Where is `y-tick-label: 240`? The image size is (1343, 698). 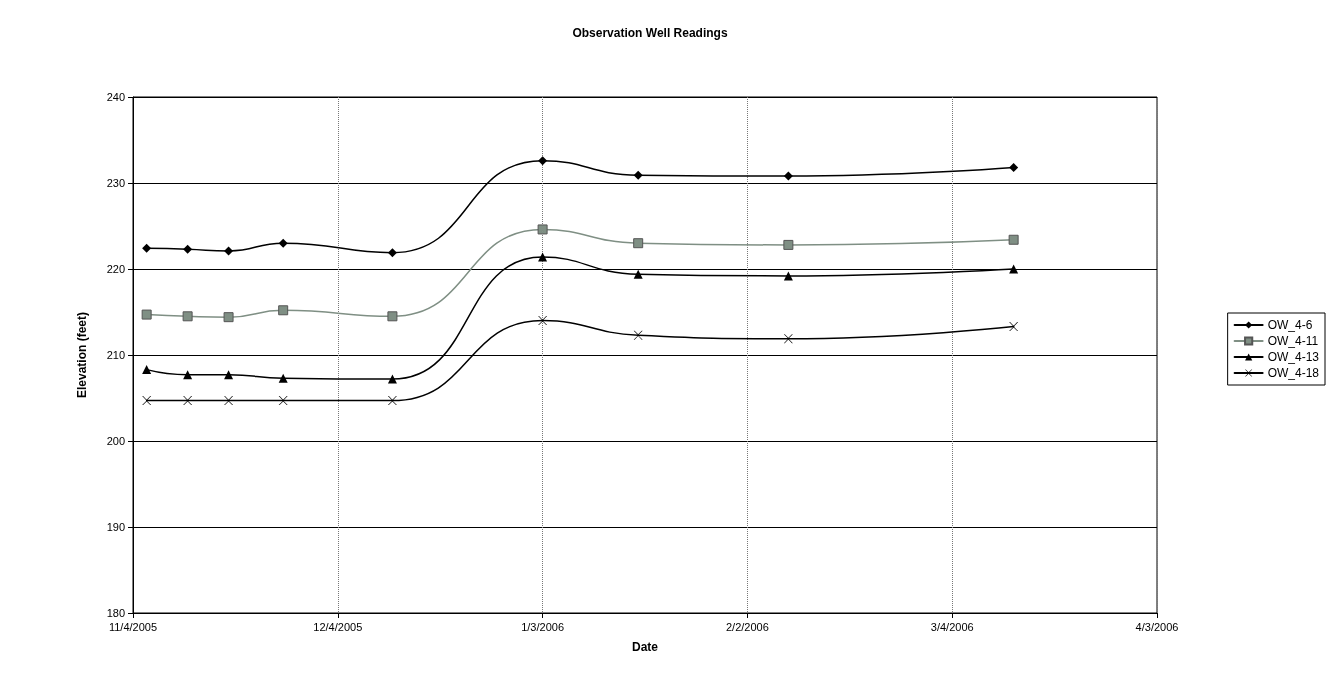 y-tick-label: 240 is located at coordinates (115, 97).